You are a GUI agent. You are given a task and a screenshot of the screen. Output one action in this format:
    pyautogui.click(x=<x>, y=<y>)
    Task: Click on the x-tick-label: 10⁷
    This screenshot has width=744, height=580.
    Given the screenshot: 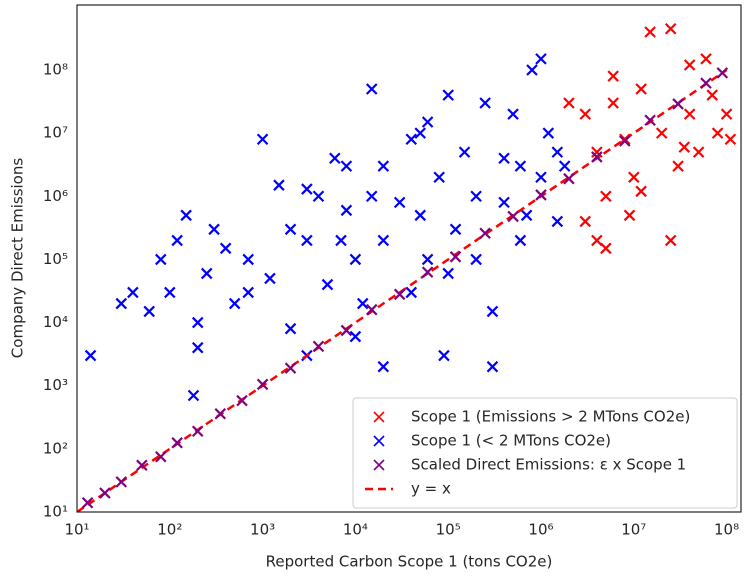 What is the action you would take?
    pyautogui.click(x=633, y=530)
    